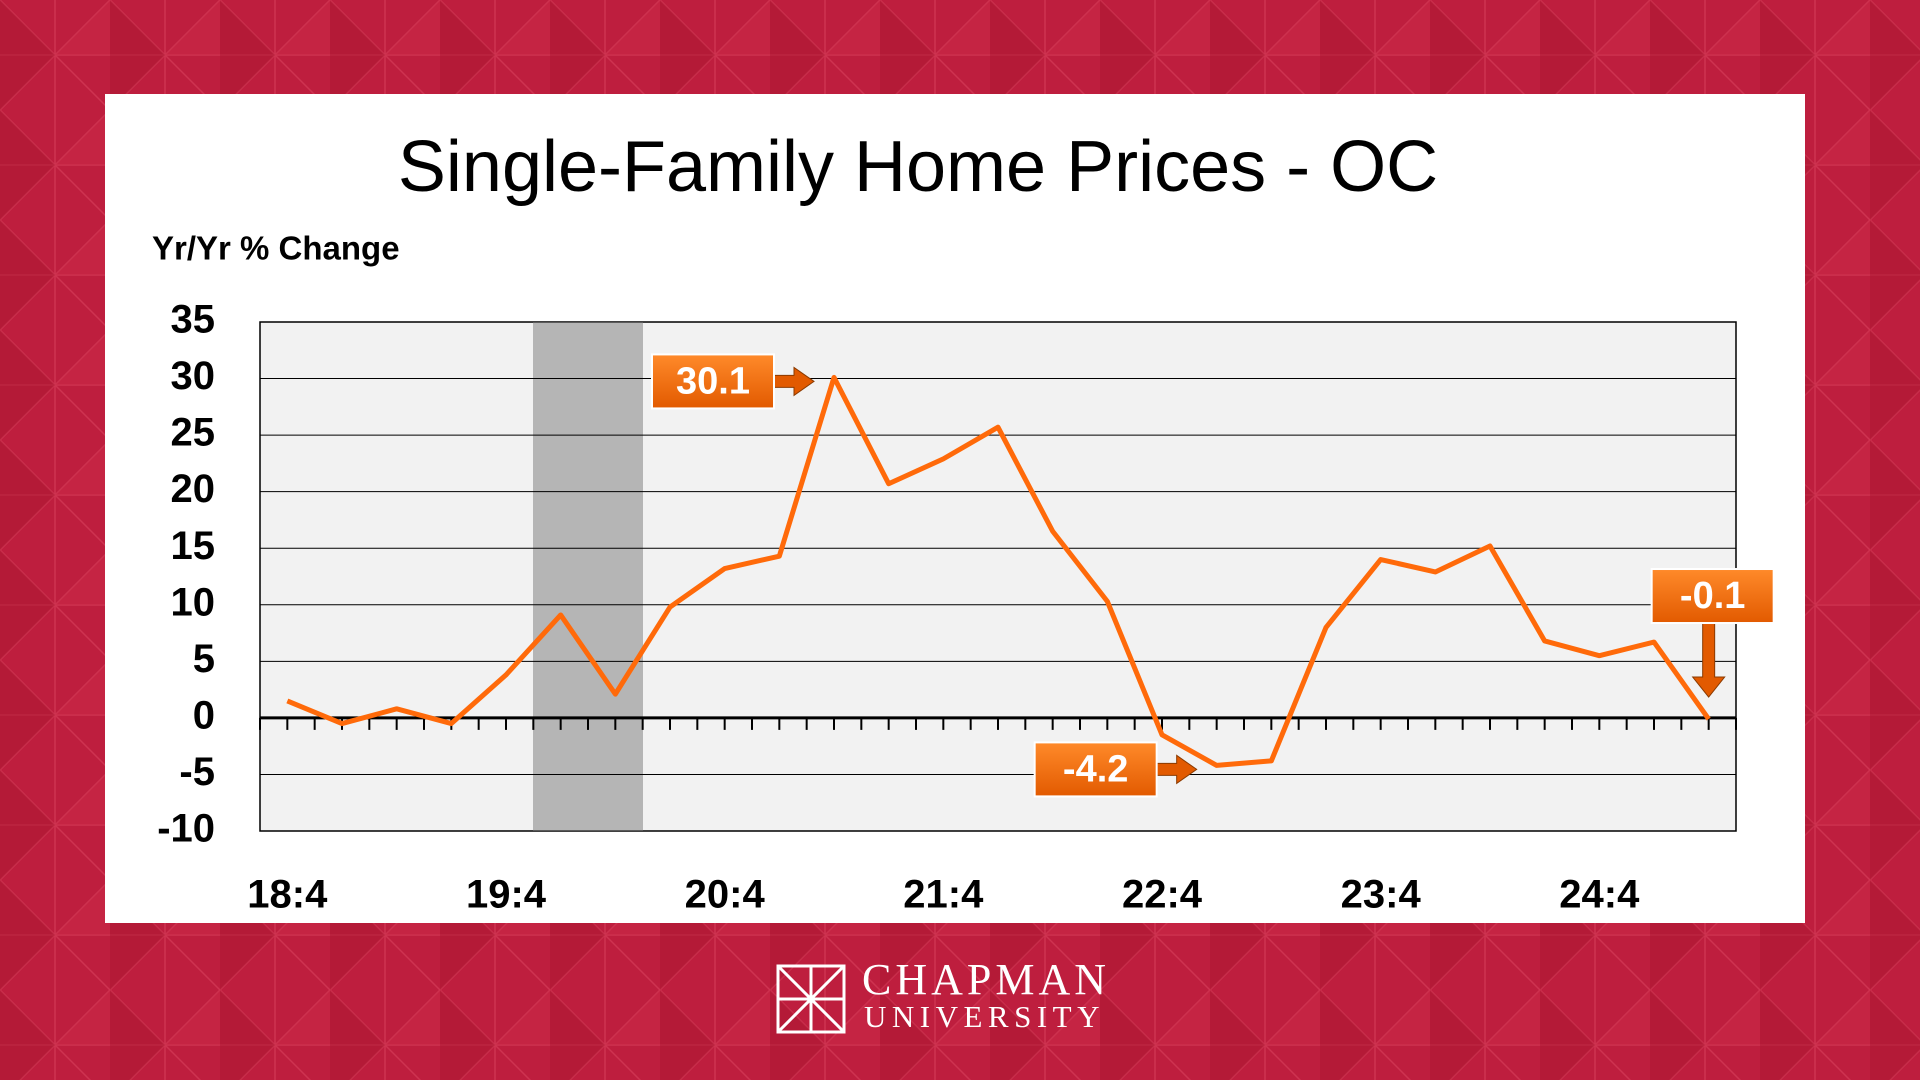 Image resolution: width=1920 pixels, height=1080 pixels. I want to click on y-tick-label: 25, so click(193, 433).